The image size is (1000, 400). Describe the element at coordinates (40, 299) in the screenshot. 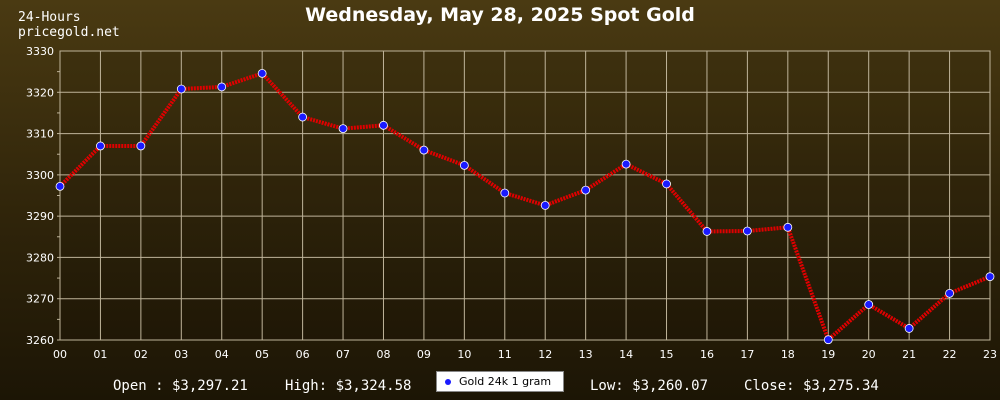

I see `y-tick-label: 3270` at that location.